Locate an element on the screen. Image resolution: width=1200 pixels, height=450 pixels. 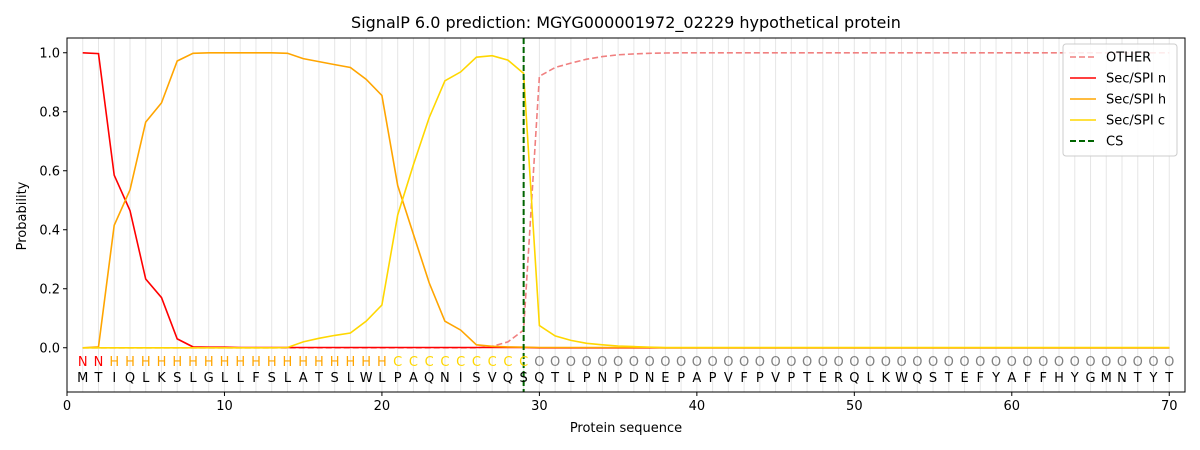
amino-acid-label: W is located at coordinates (901, 378).